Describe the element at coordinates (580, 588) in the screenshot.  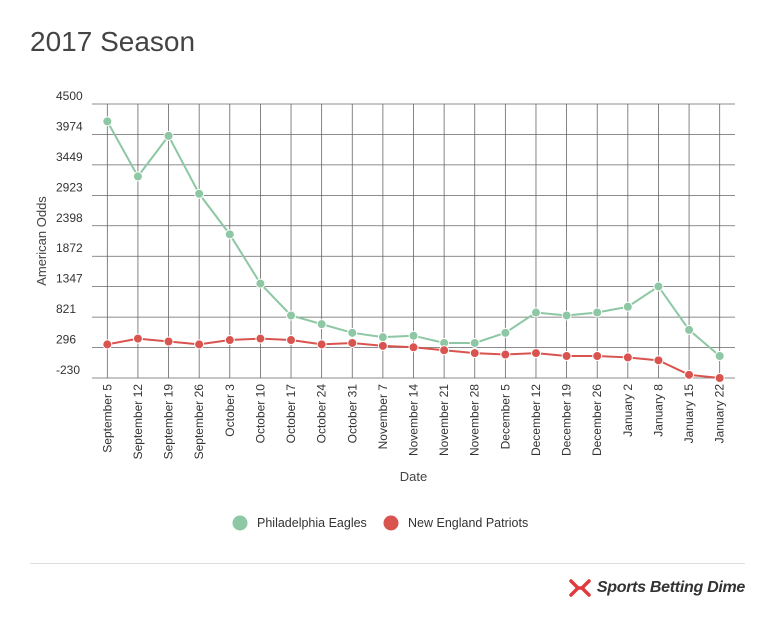
I see `sports-betting-dime-logo-icon` at that location.